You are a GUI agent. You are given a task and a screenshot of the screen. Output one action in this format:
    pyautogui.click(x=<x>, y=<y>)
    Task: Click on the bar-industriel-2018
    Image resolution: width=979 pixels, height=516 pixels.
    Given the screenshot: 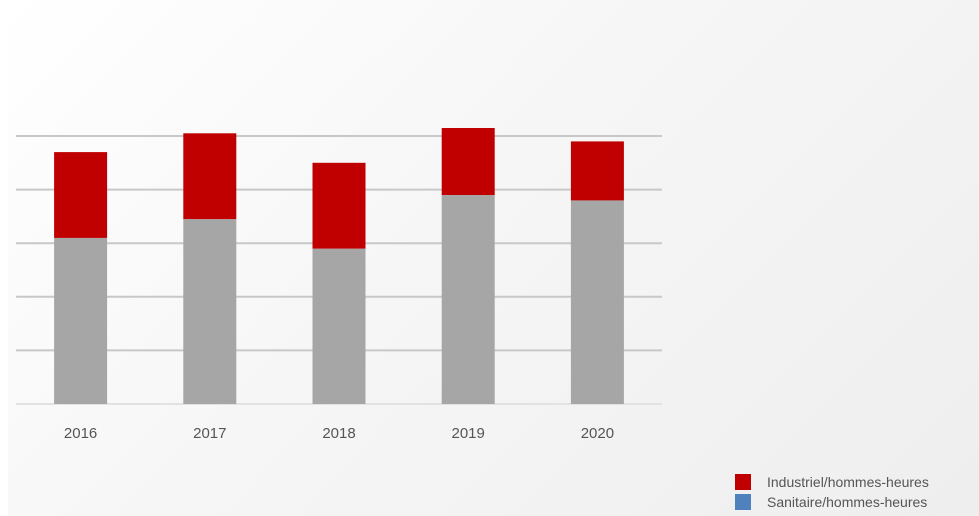 What is the action you would take?
    pyautogui.click(x=339, y=205)
    